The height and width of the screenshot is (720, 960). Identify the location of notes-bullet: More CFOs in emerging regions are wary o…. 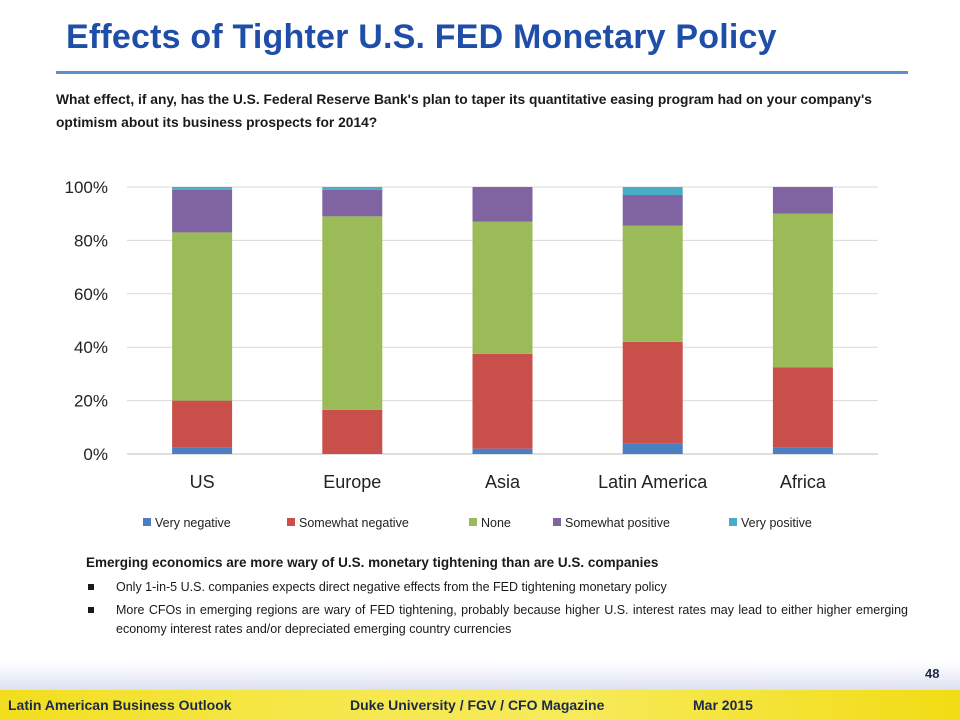
(497, 620).